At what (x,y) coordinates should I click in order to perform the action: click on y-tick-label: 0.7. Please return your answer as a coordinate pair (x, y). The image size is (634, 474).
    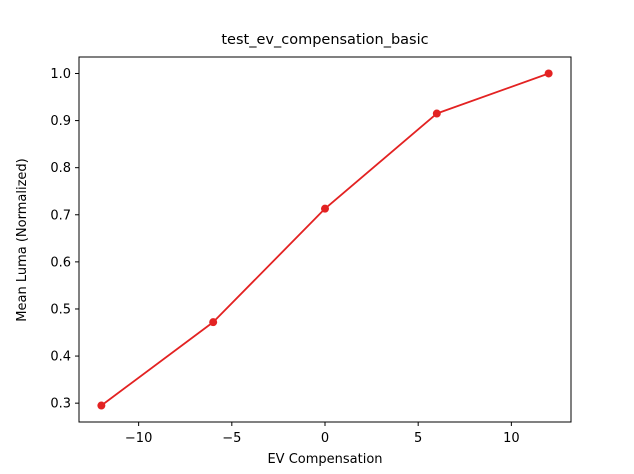
    Looking at the image, I should click on (60, 215).